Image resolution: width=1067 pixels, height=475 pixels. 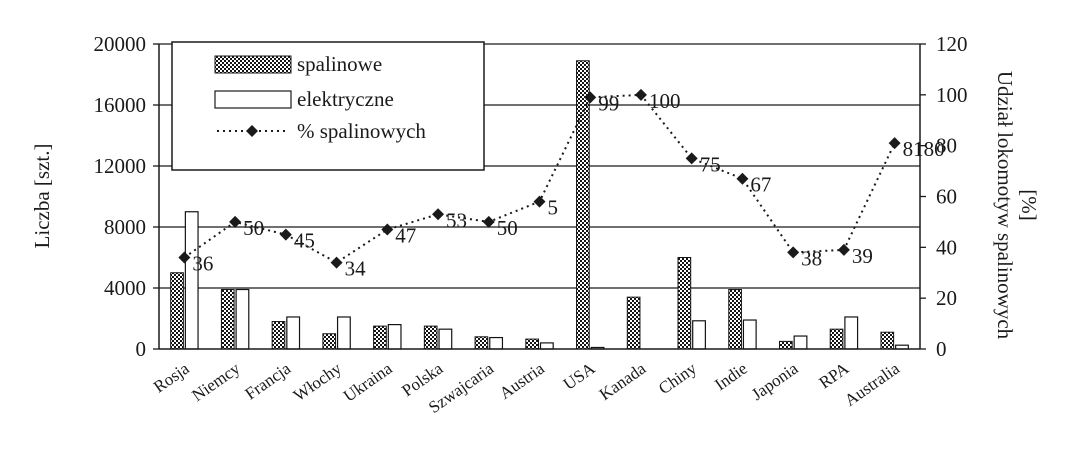 What do you see at coordinates (946, 247) in the screenshot?
I see `y2-tick-label: 40` at bounding box center [946, 247].